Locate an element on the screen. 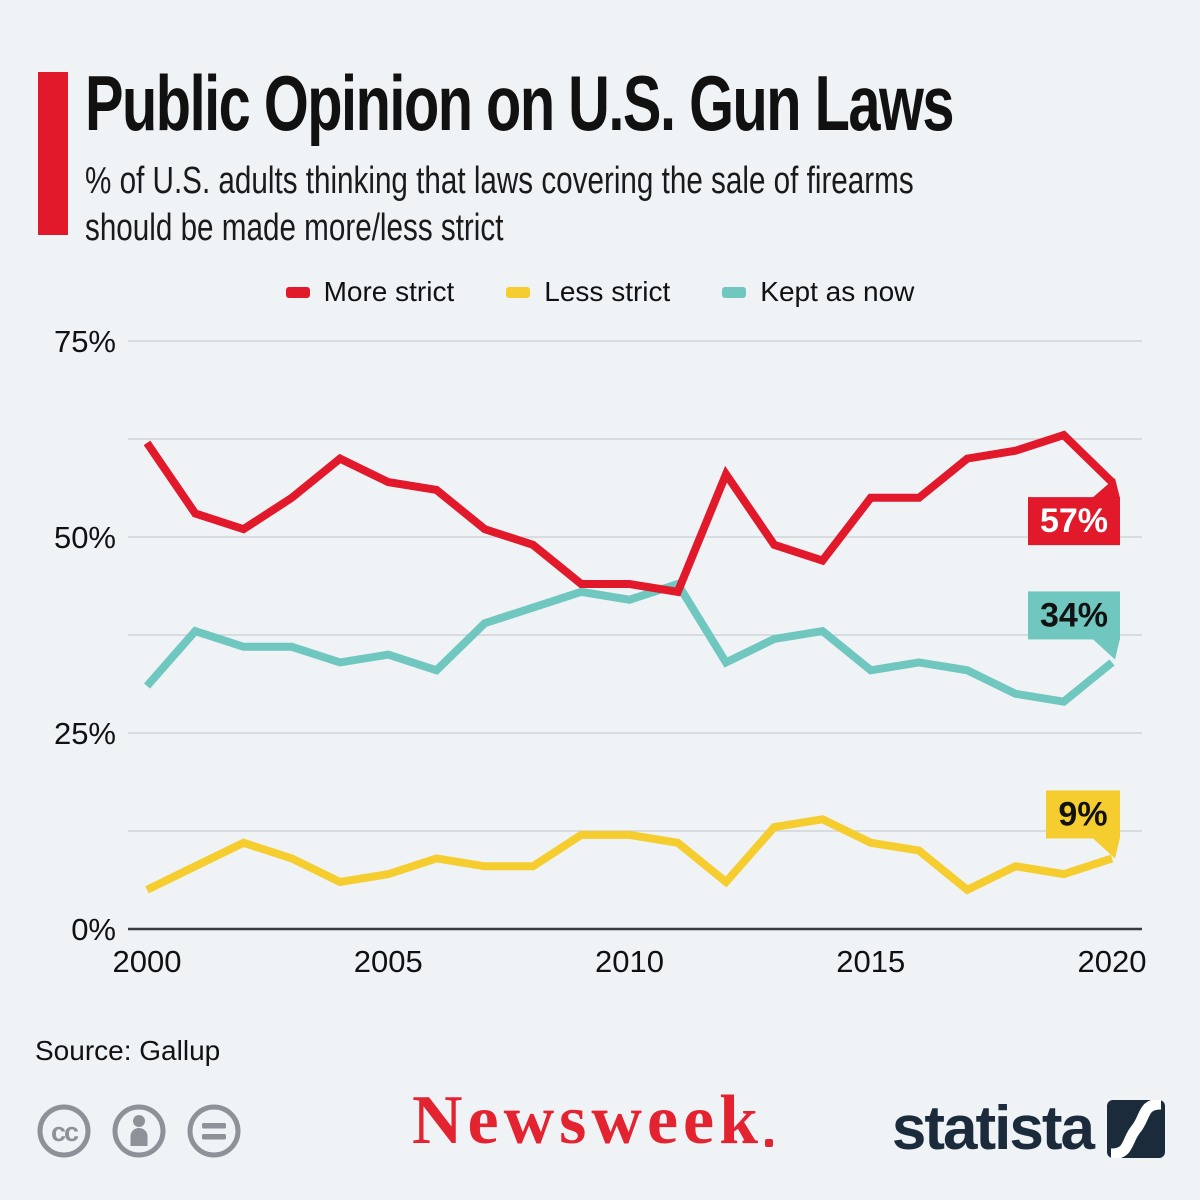 This screenshot has height=1200, width=1200. statista-logo-mark-icon is located at coordinates (1136, 1129).